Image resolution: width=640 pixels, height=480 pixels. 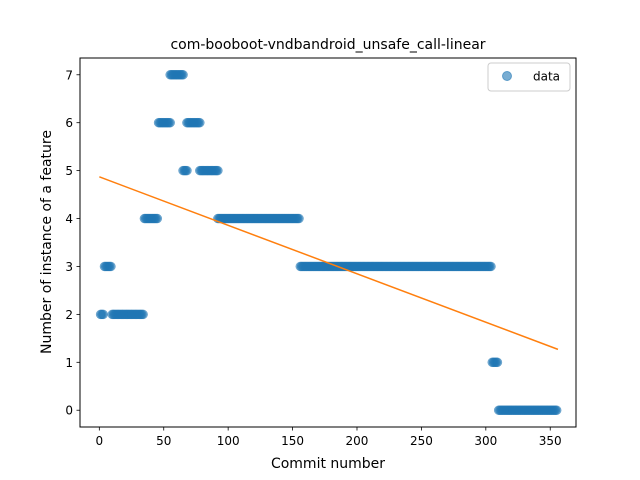 I want to click on x-tick-label: 350, so click(x=550, y=441).